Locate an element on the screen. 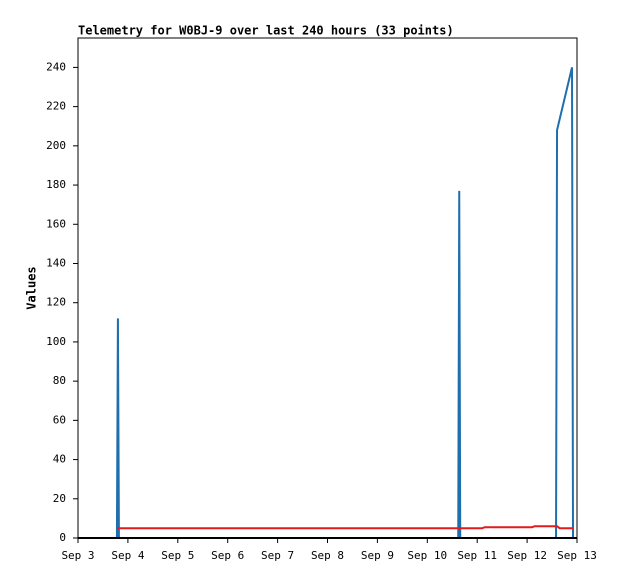  y-tick-label: 100 is located at coordinates (56, 341).